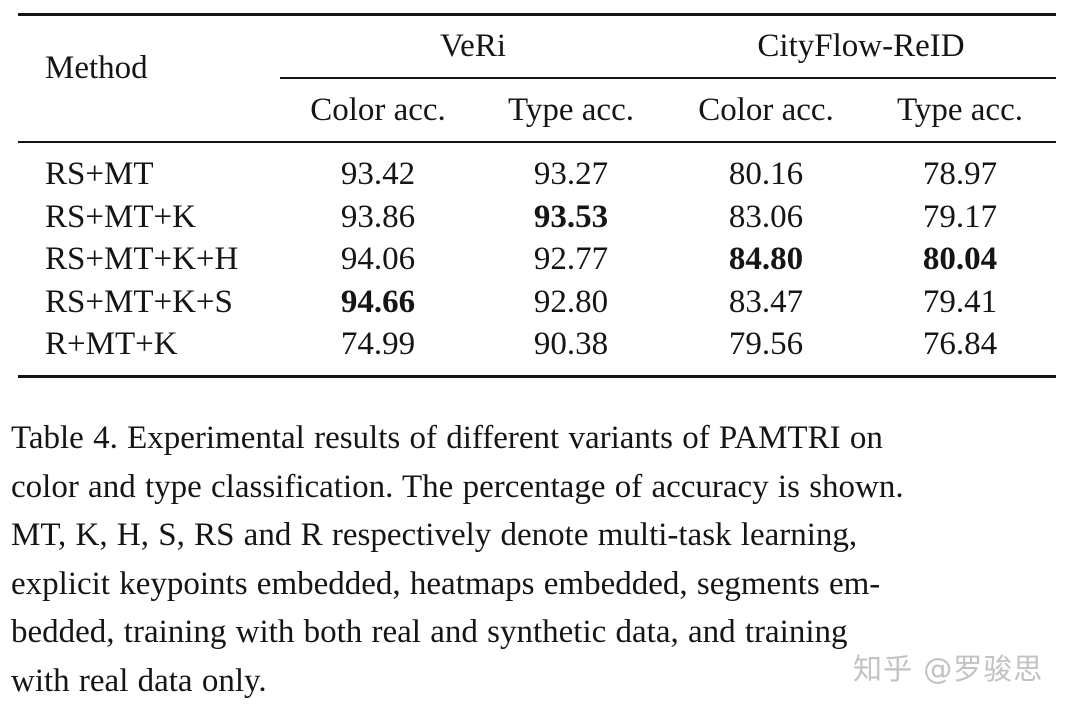 The width and height of the screenshot is (1080, 716). I want to click on header-veri-type-acc: Type acc., so click(571, 110).